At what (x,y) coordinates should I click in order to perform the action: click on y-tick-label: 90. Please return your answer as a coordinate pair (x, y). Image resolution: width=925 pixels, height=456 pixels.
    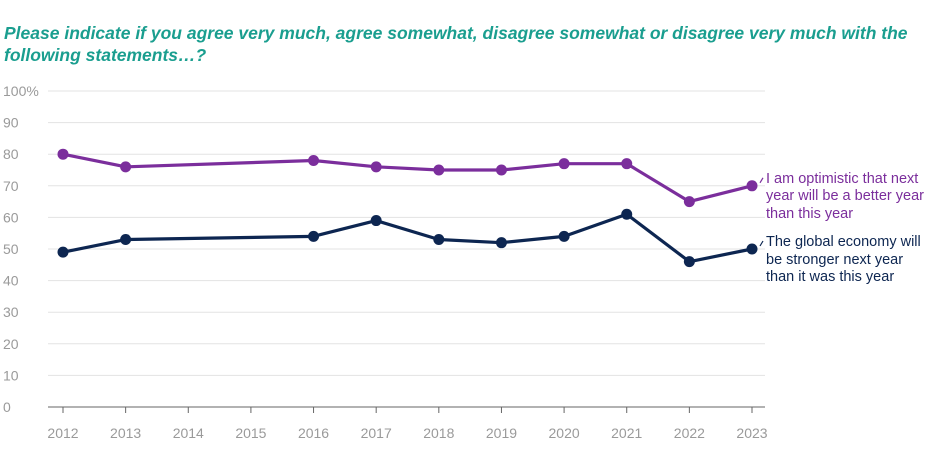
    Looking at the image, I should click on (11, 123).